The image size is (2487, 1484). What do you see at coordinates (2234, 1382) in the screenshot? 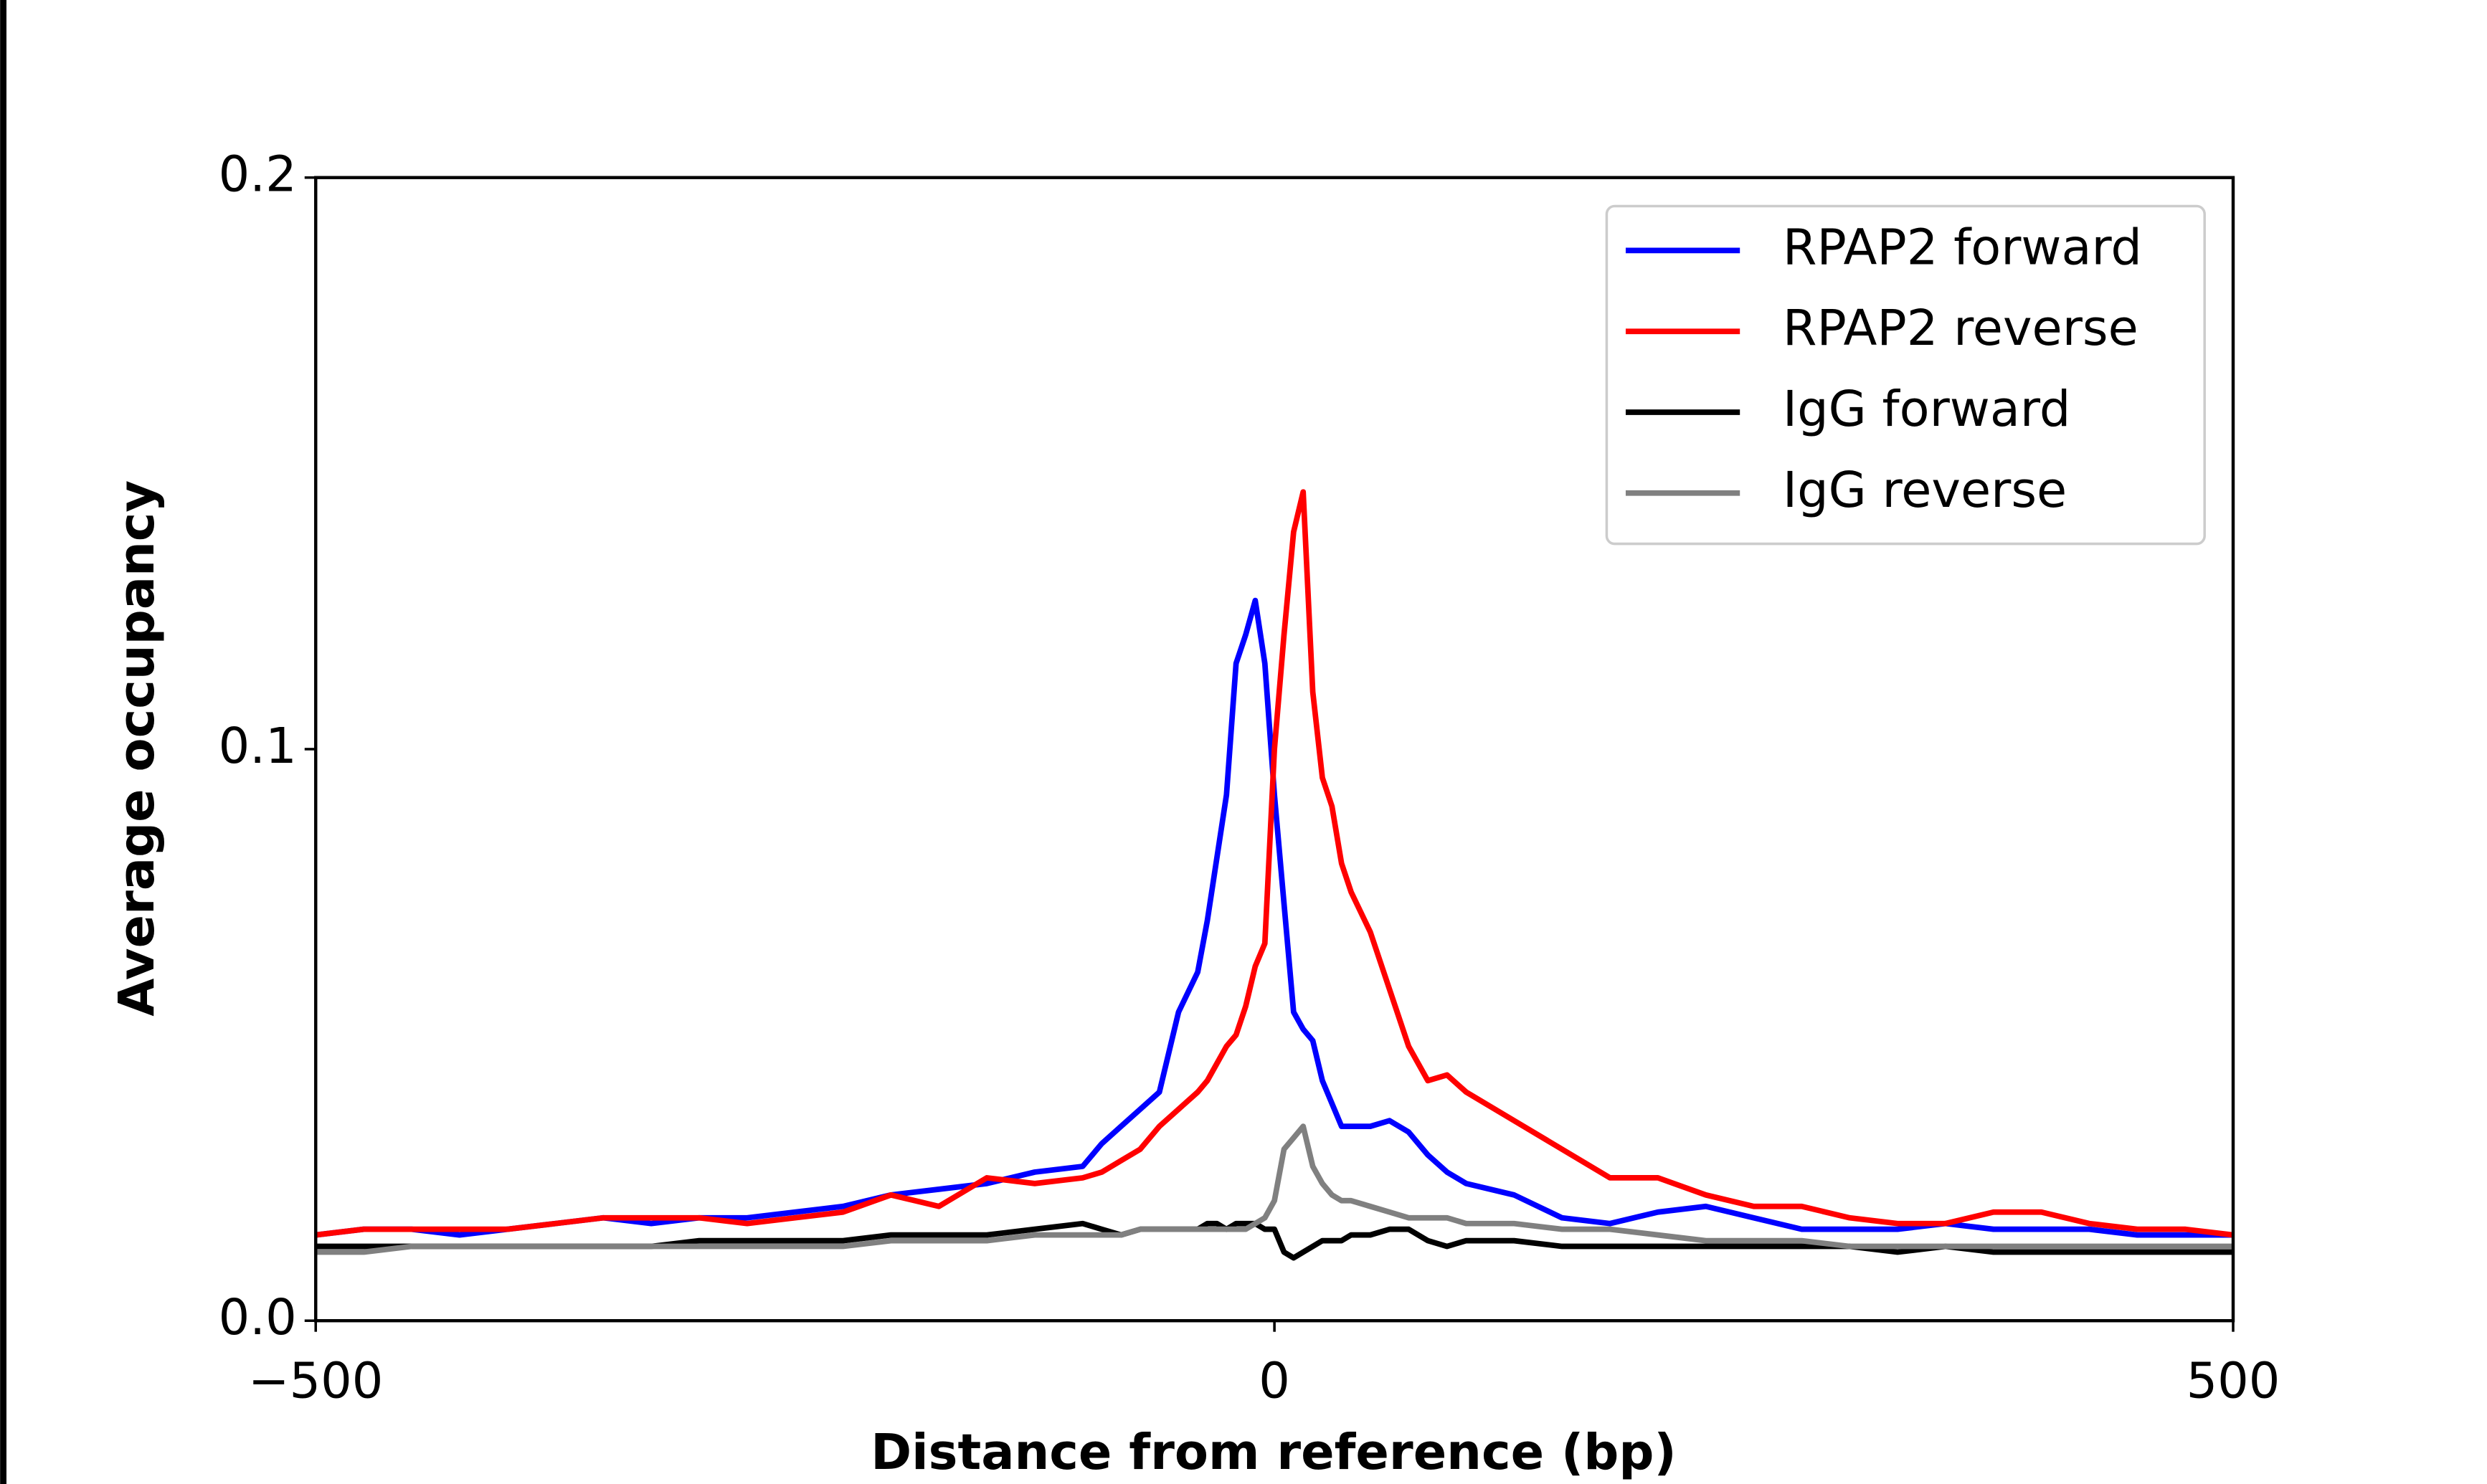
I see `x-tick-label: 500` at bounding box center [2234, 1382].